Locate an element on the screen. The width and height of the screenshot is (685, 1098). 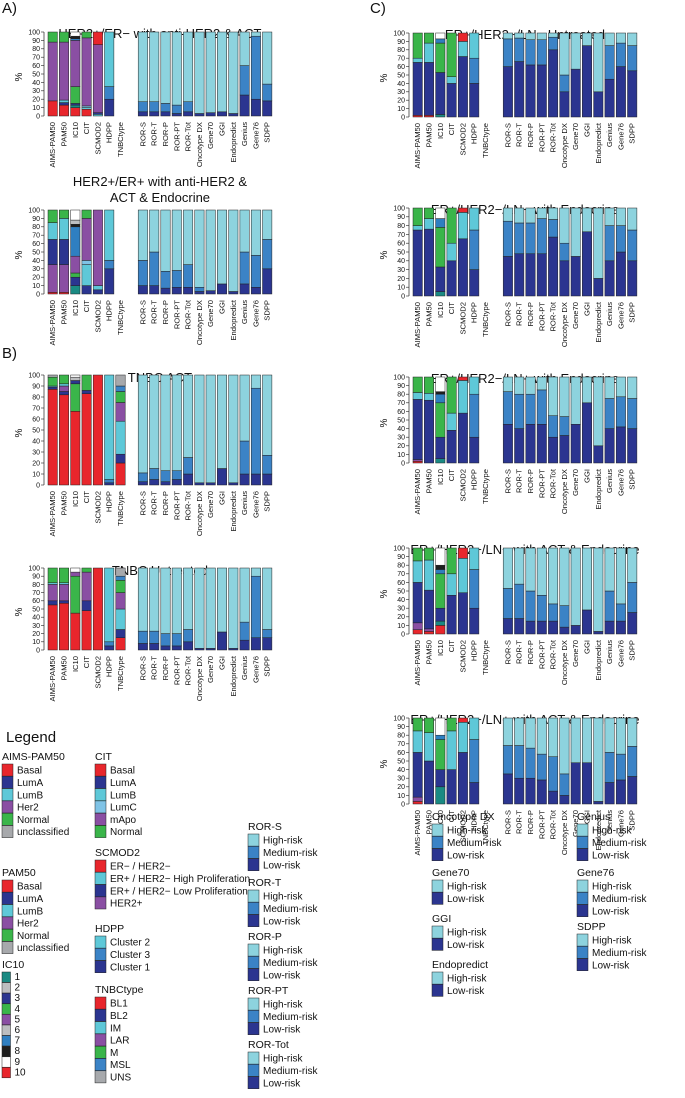
legend-group-title: GGI is located at coordinates (441, 919).